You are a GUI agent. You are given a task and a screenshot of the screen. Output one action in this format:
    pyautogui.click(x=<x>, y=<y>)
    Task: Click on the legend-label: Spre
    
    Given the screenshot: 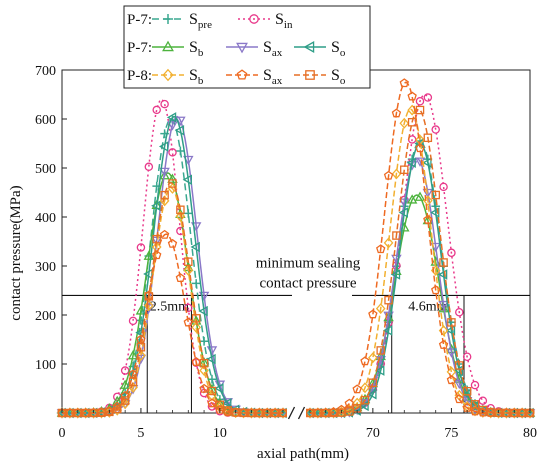 What is the action you would take?
    pyautogui.click(x=200, y=21)
    